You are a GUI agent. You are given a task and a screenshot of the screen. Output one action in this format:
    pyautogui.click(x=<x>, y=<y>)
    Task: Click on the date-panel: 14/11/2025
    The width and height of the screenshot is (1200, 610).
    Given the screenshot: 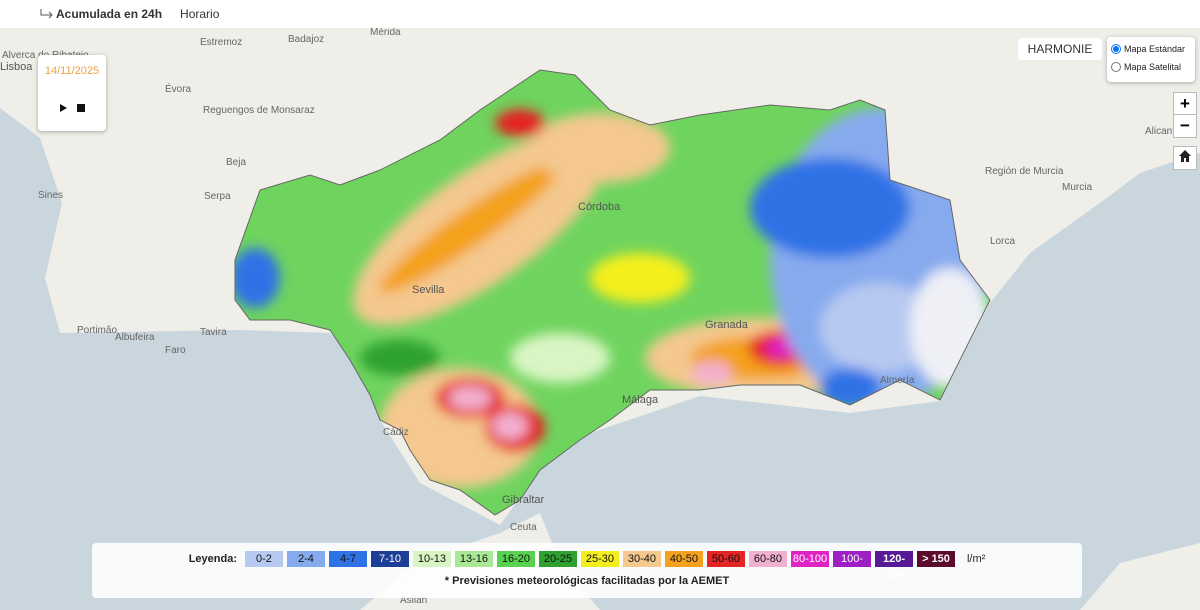 What is the action you would take?
    pyautogui.click(x=72, y=93)
    